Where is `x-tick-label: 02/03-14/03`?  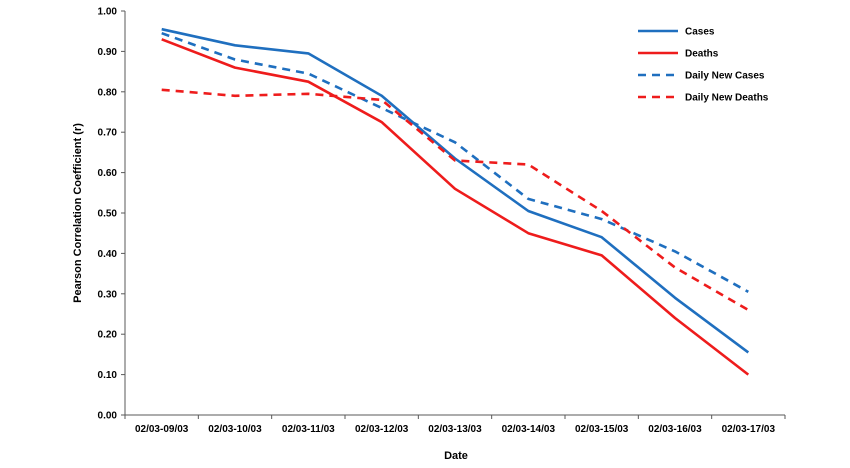 x-tick-label: 02/03-14/03 is located at coordinates (529, 429).